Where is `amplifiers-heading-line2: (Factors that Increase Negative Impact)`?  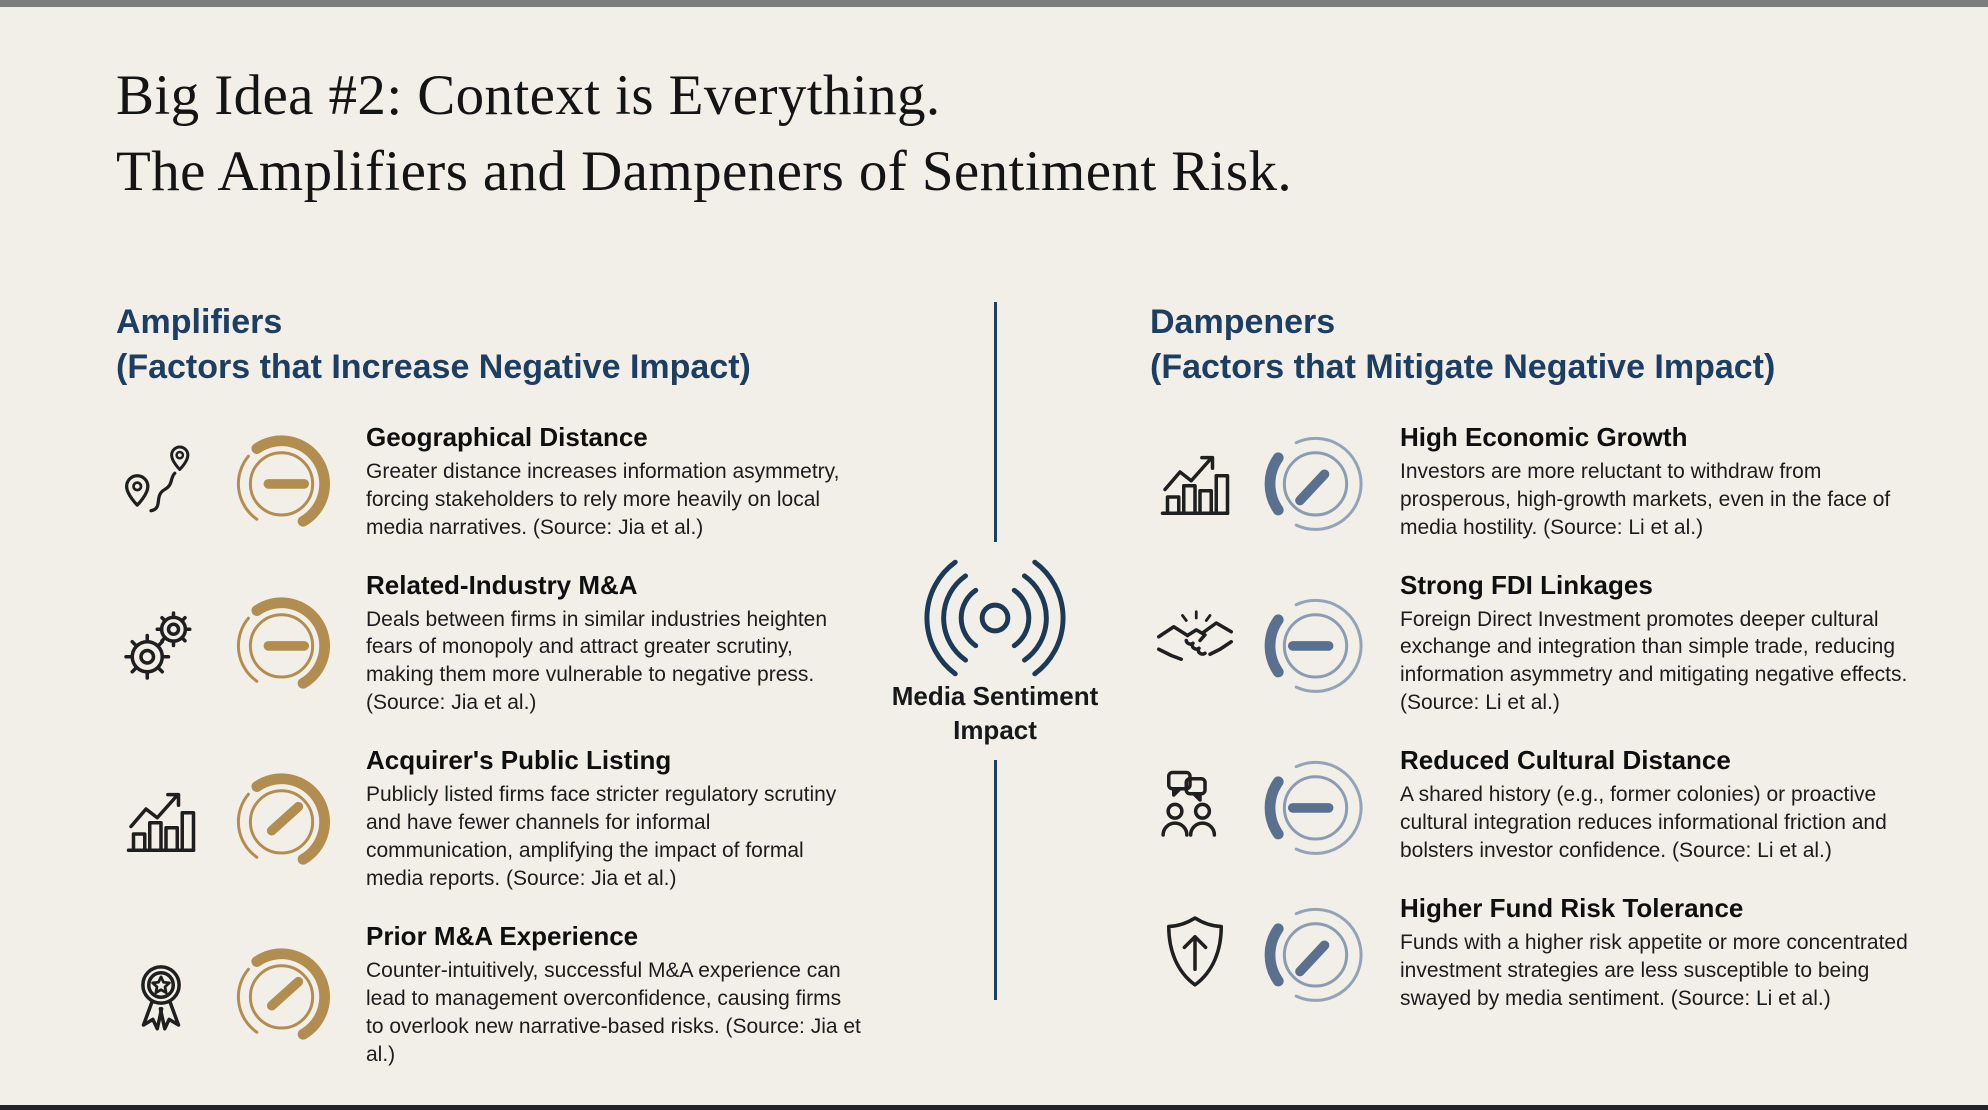
amplifiers-heading-line2: (Factors that Increase Negative Impact) is located at coordinates (433, 366).